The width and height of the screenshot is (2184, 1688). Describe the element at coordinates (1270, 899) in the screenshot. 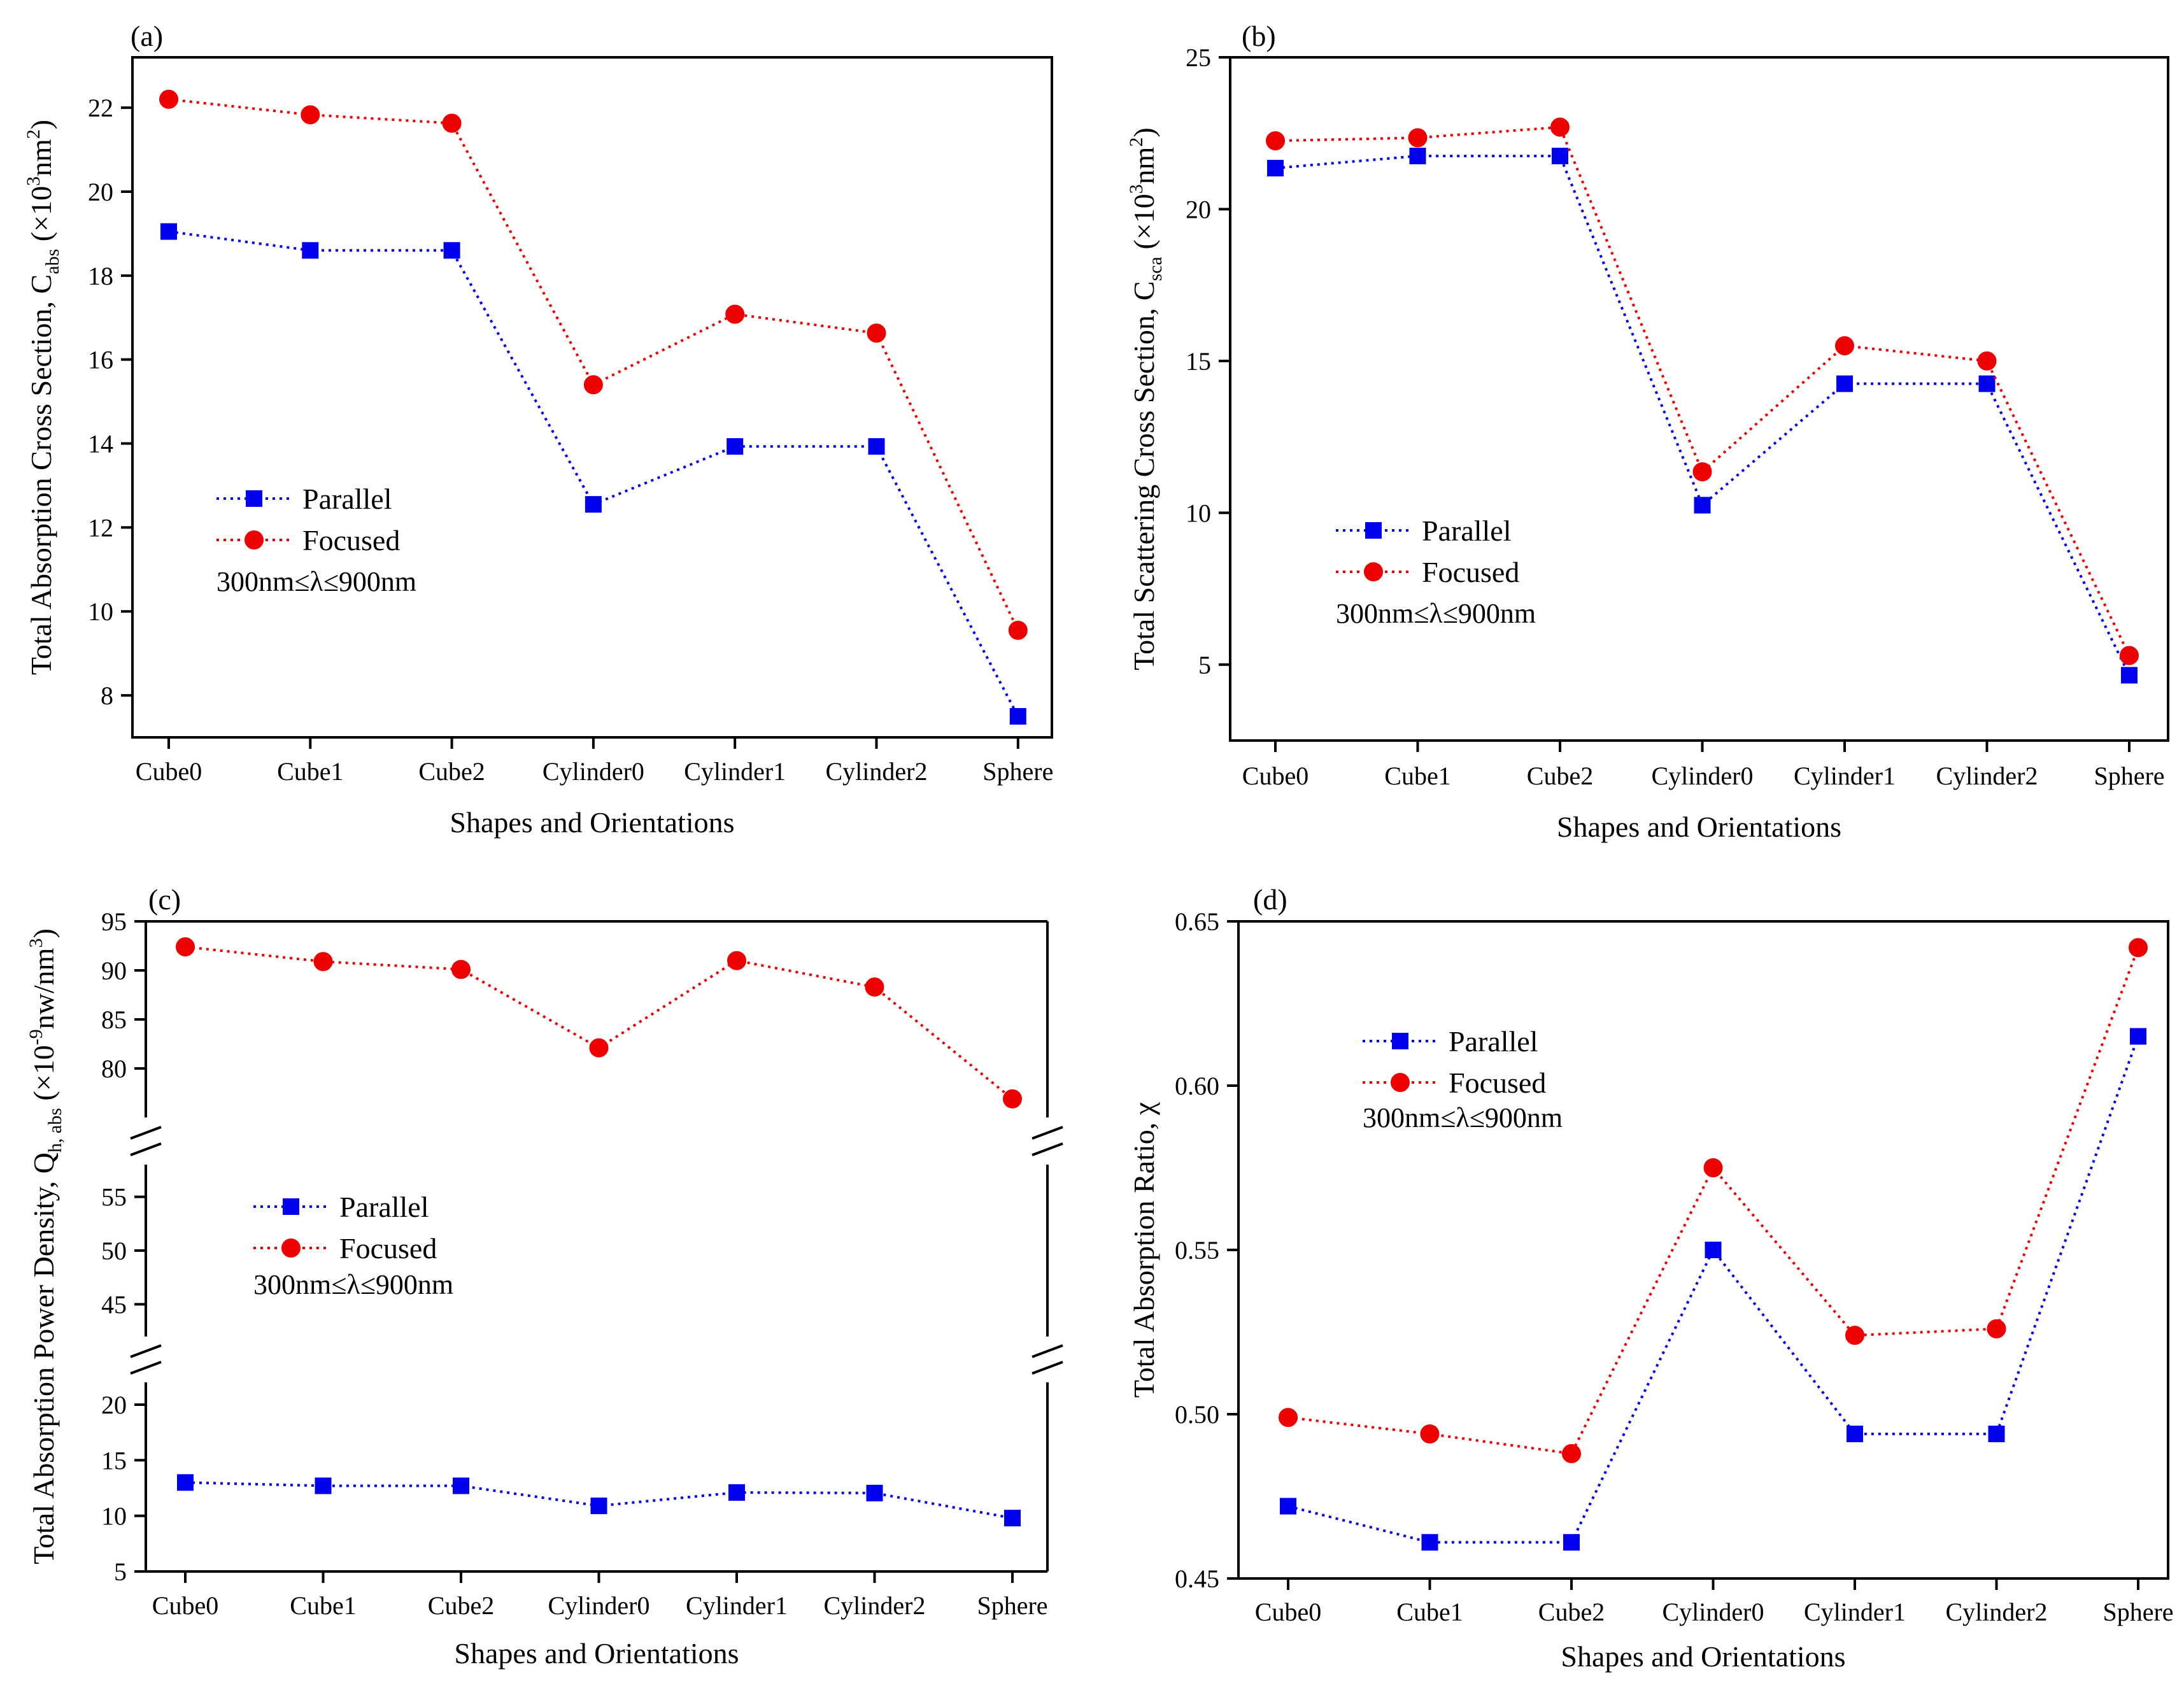

I see `panel-tag: (d)` at that location.